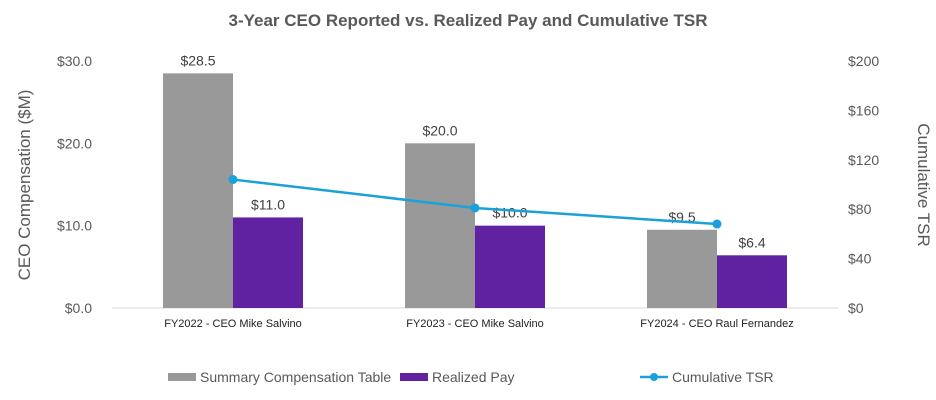 The width and height of the screenshot is (936, 400). Describe the element at coordinates (74, 61) in the screenshot. I see `y-tick-label: $30.0` at that location.